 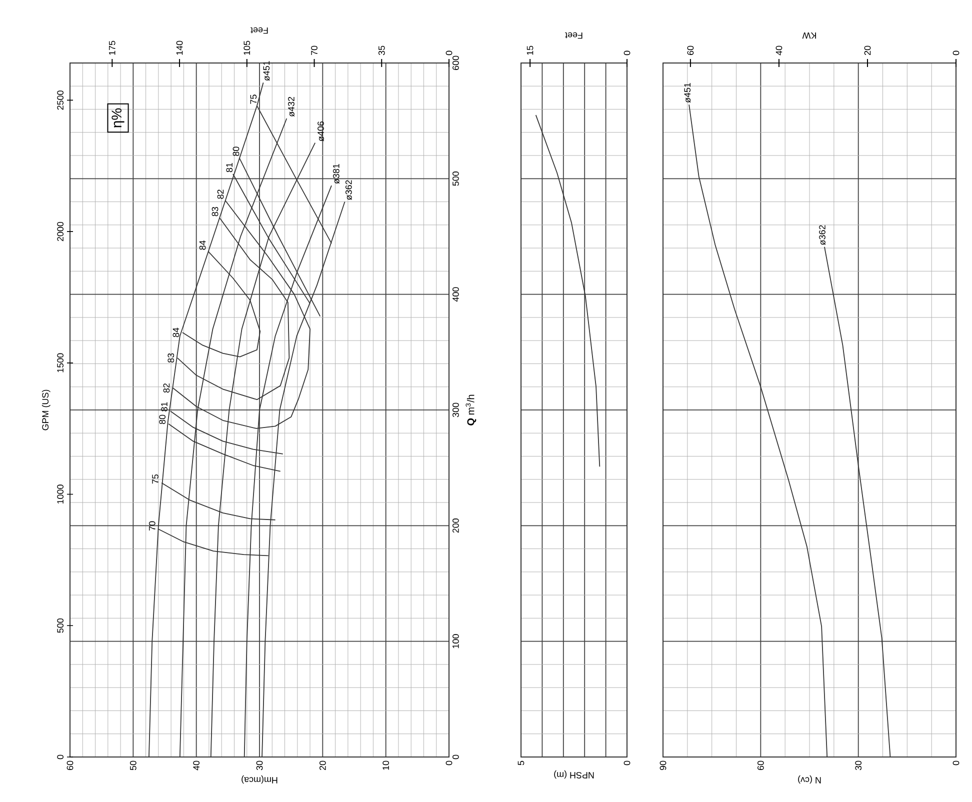 What do you see at coordinates (809, 35) in the screenshot?
I see `x2-axis-title: KW` at bounding box center [809, 35].